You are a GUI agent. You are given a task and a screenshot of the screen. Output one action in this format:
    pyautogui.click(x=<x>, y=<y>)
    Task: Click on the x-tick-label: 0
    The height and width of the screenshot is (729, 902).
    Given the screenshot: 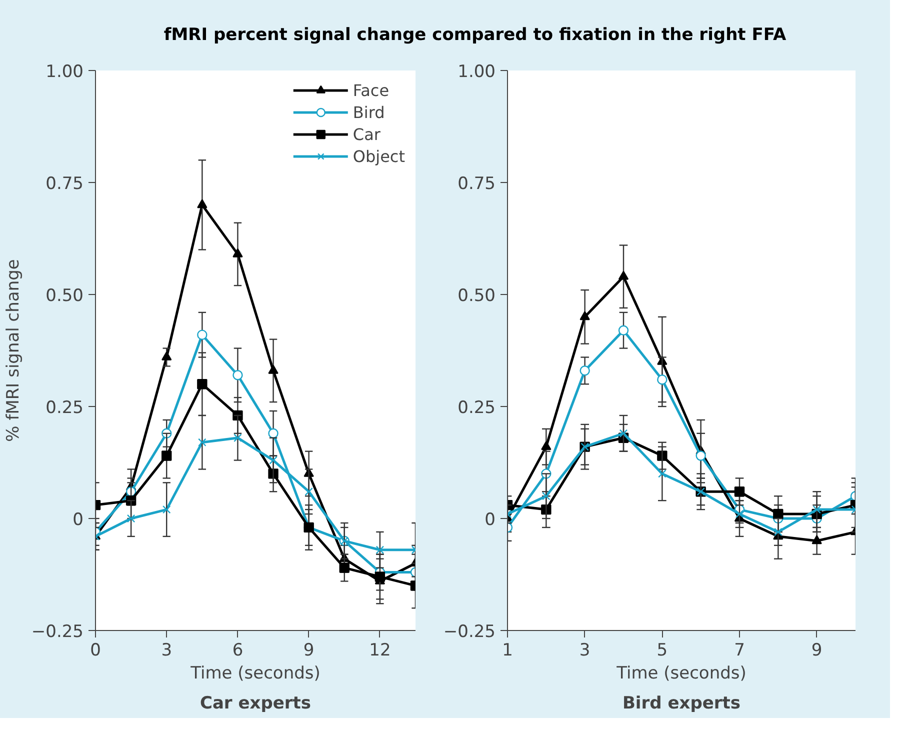 What is the action you would take?
    pyautogui.click(x=95, y=650)
    